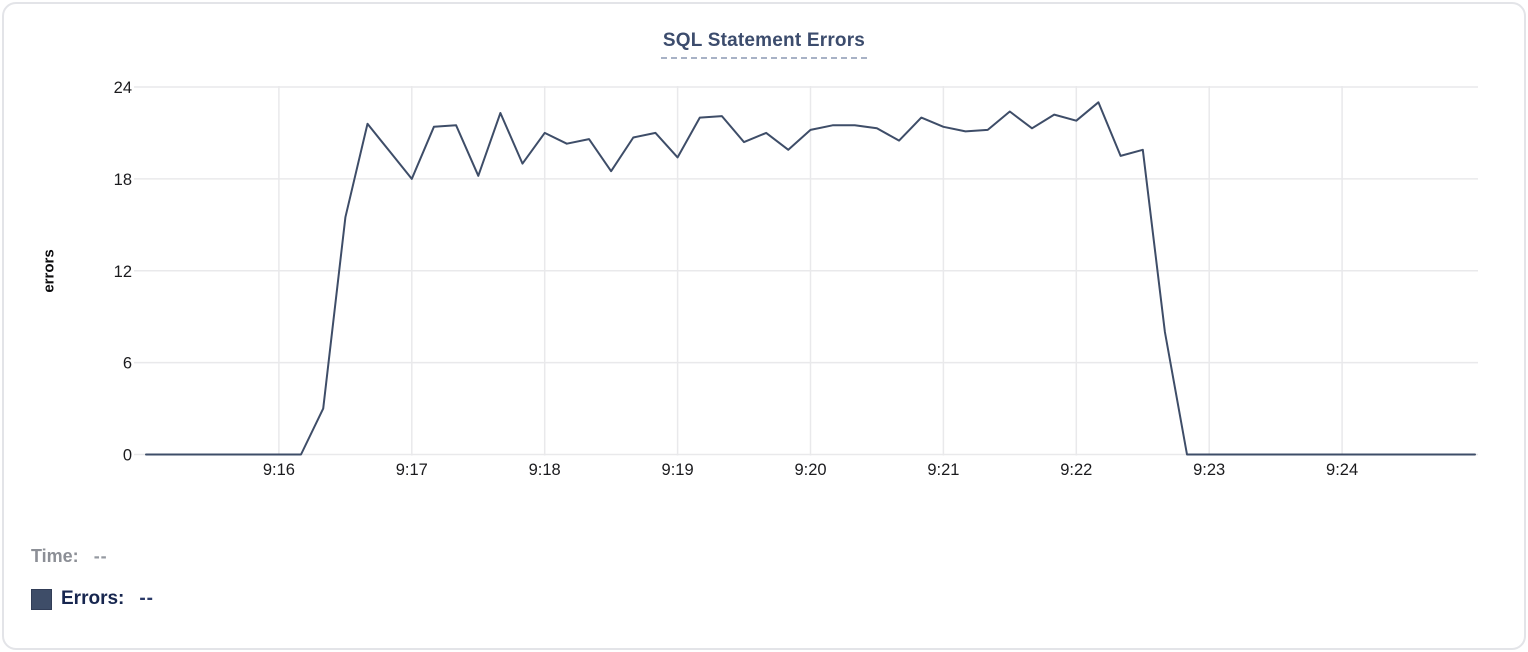  I want to click on x-tick-label: 9:20, so click(810, 470).